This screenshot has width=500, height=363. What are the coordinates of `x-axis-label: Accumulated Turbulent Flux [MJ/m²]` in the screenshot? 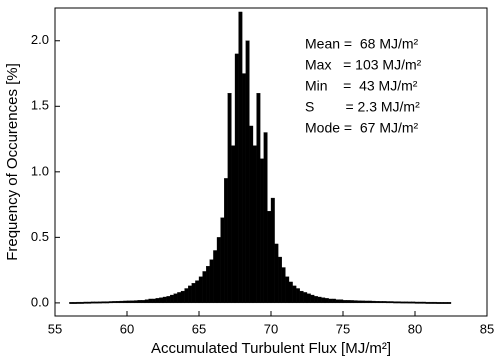 It's located at (271, 348).